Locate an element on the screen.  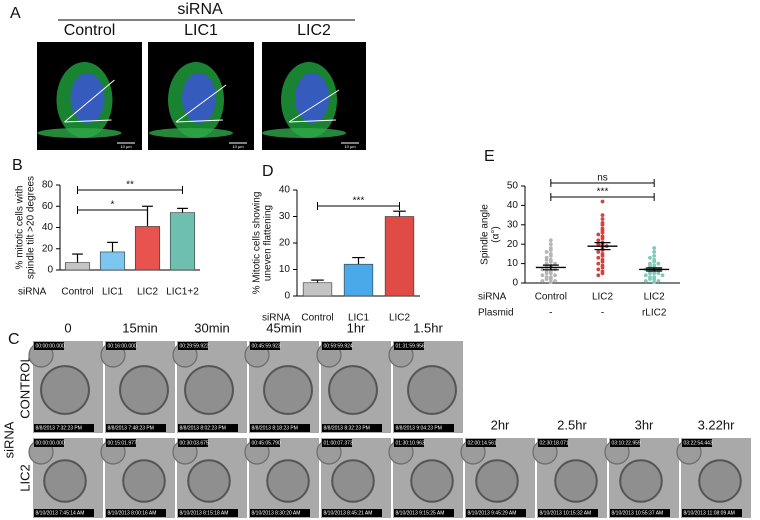
y-axis-label: Spindle angle is located at coordinates (485, 234).